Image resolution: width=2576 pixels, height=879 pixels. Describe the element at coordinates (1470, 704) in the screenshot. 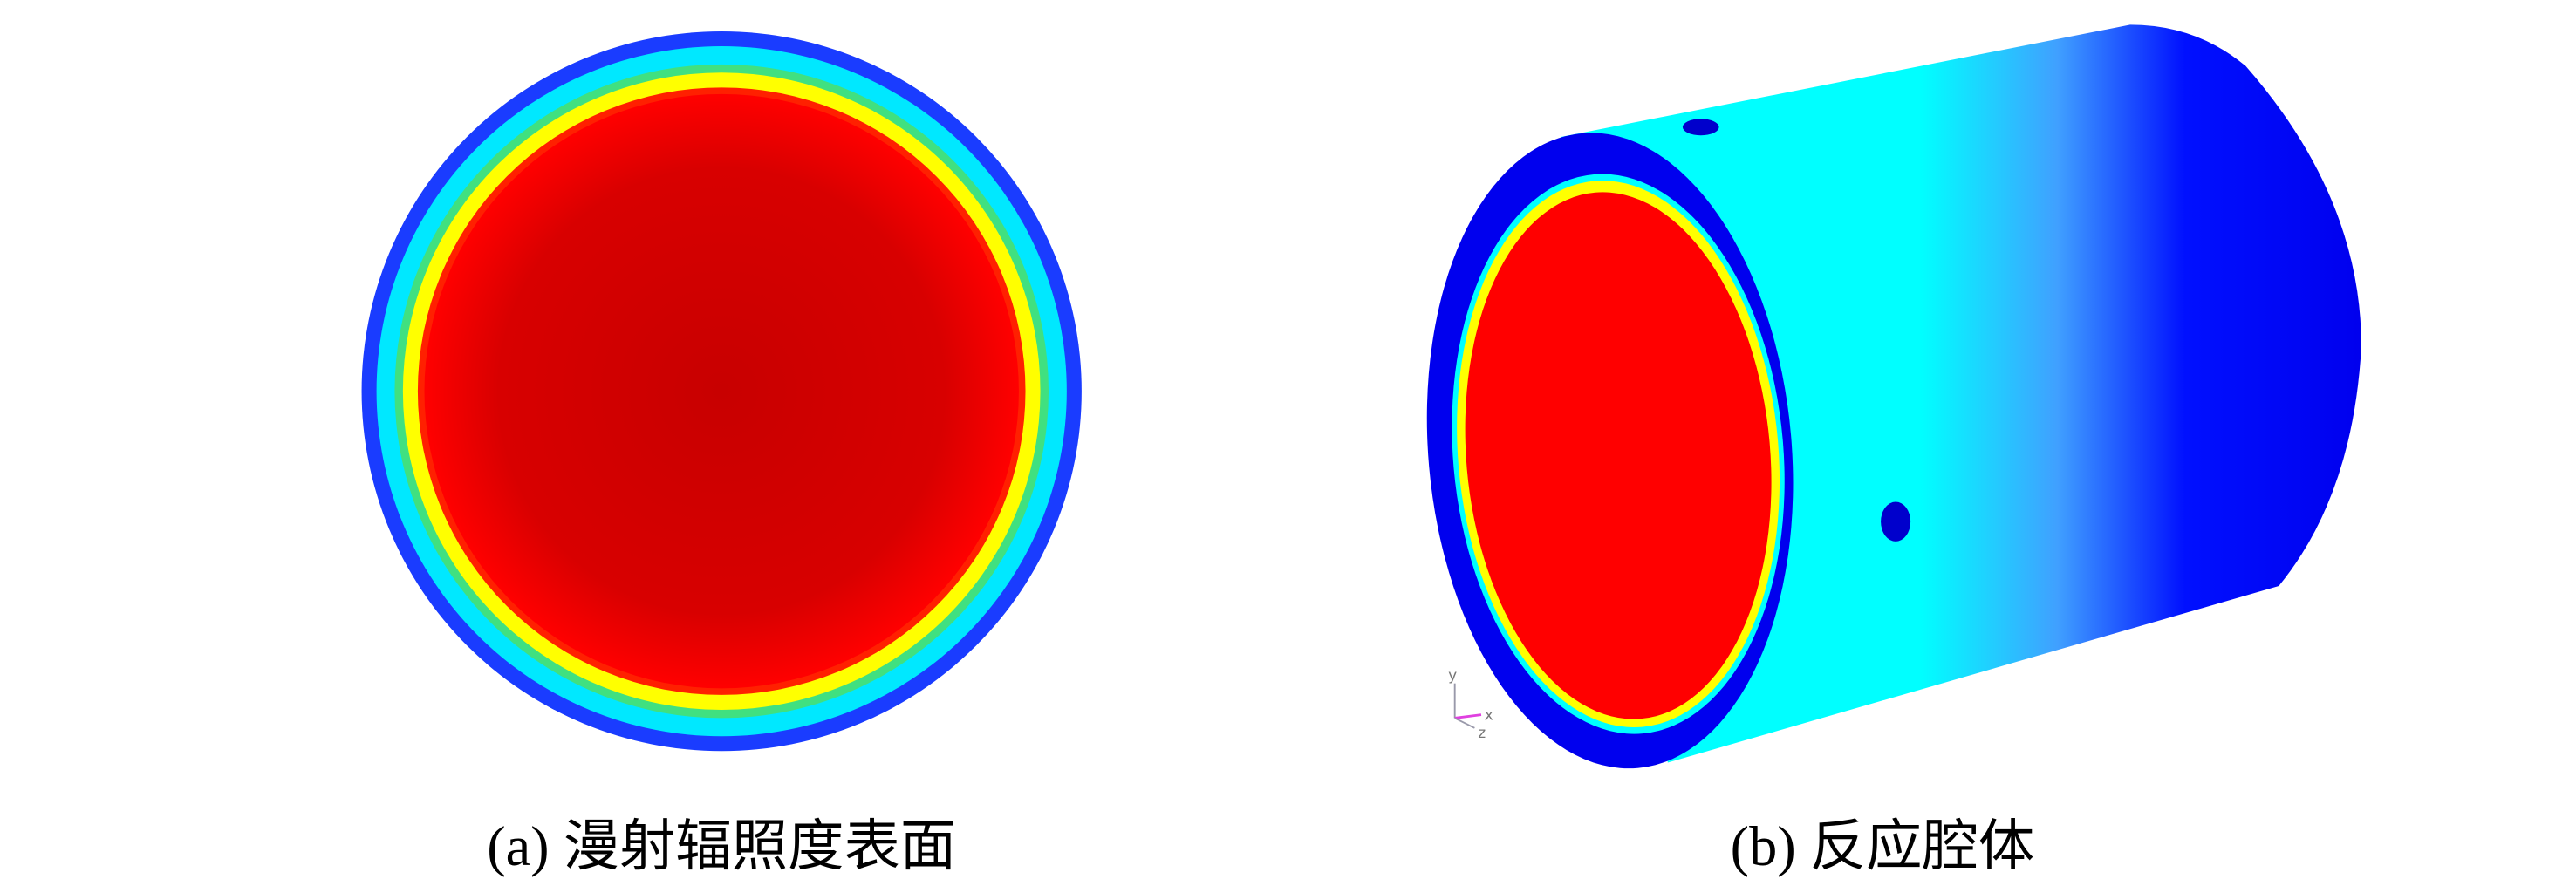

I see `axis-triad: y x z` at that location.